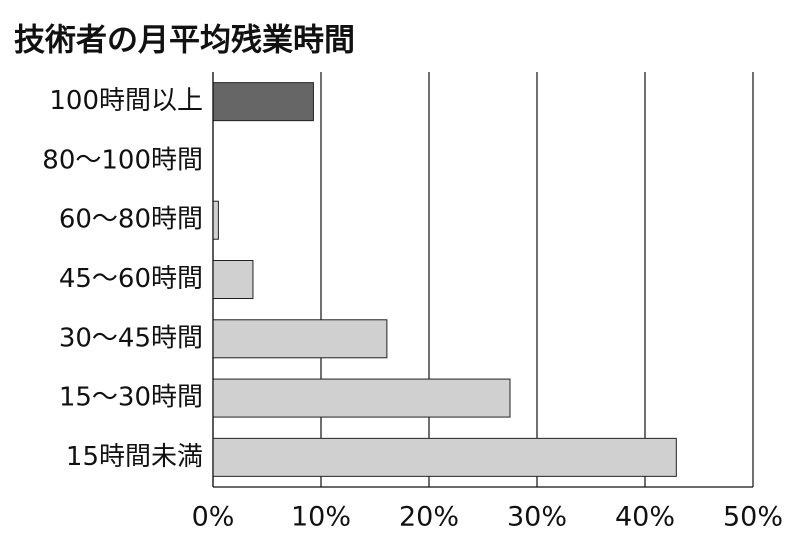 Image resolution: width=800 pixels, height=549 pixels. I want to click on y-tick-label: 45〜60時間, so click(131, 279).